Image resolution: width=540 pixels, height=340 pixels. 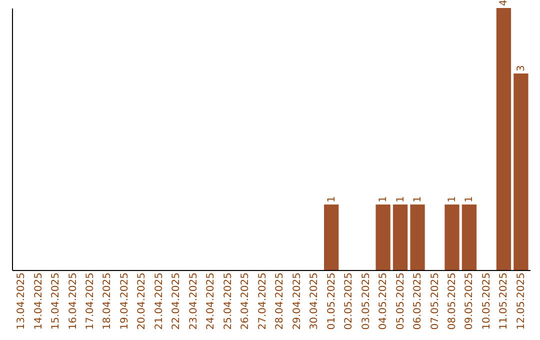 What do you see at coordinates (504, 301) in the screenshot?
I see `x-tick-label: 11.05.2025` at bounding box center [504, 301].